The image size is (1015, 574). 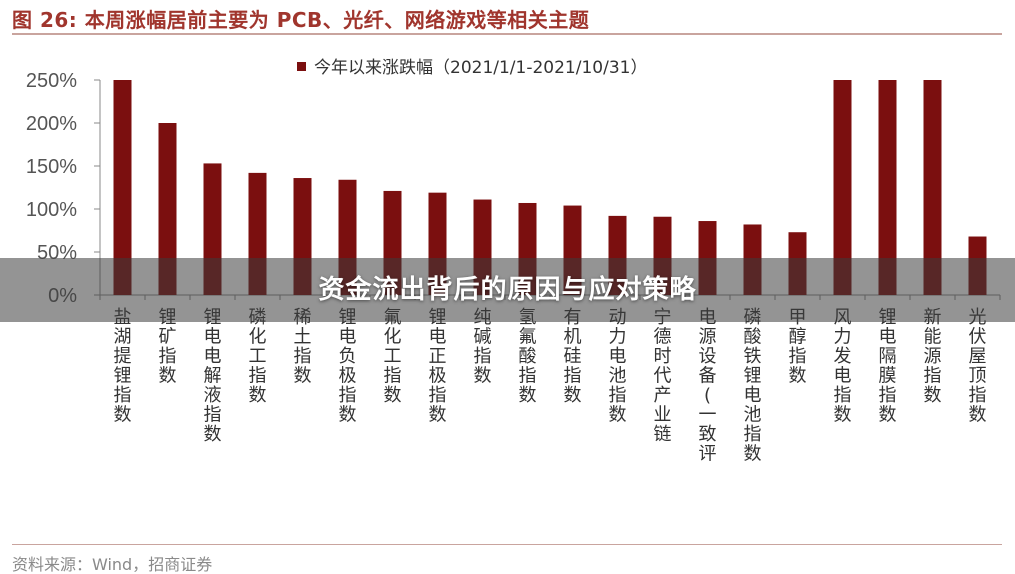 I want to click on legend-swatch, so click(x=301, y=66).